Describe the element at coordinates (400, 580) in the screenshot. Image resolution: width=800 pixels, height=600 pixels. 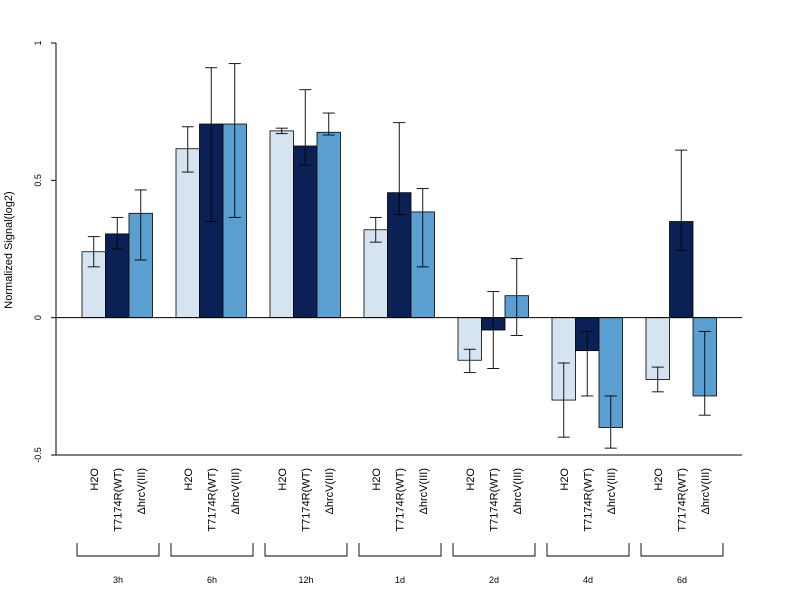
I see `group-label: 1d` at that location.